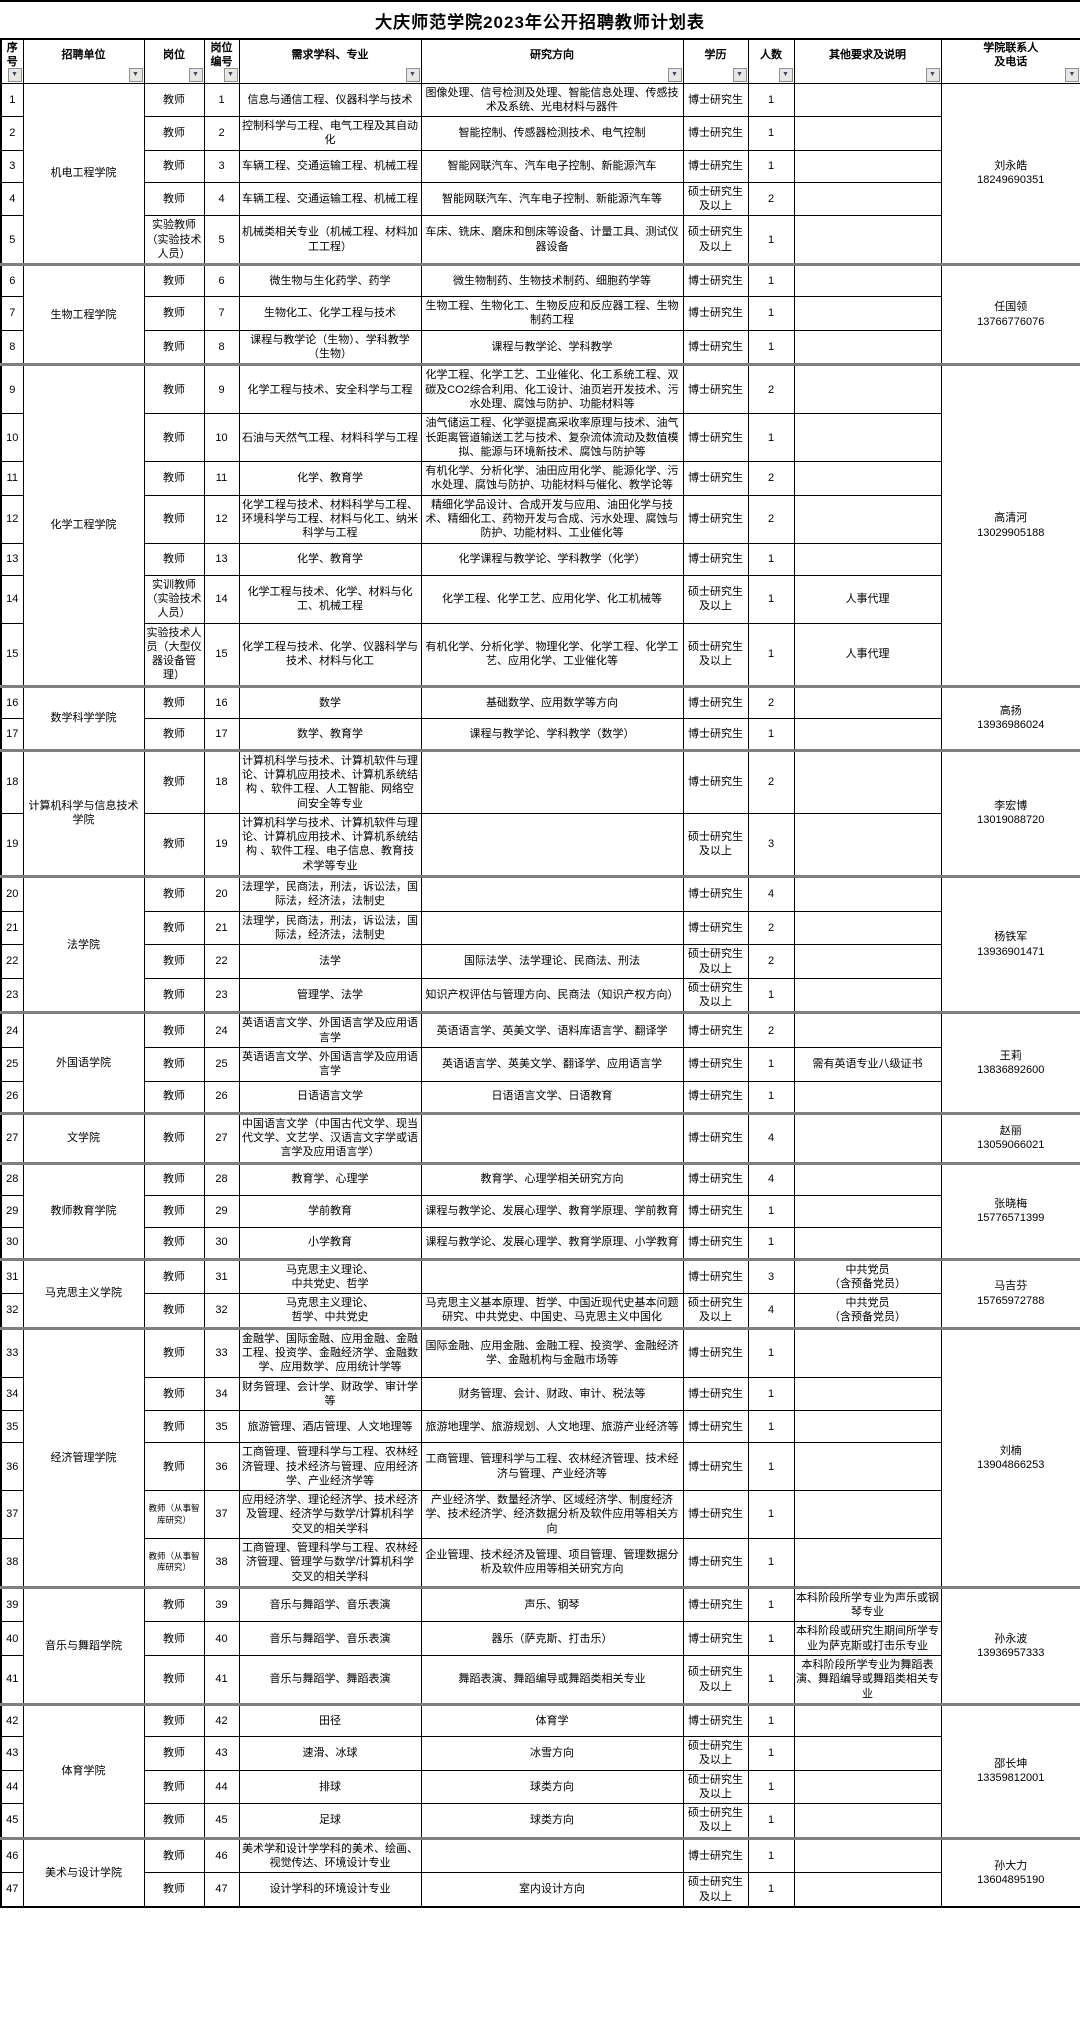 The image size is (1080, 2020). What do you see at coordinates (1010, 1293) in the screenshot?
I see `cell-contact: 马吉芬 15765972788` at bounding box center [1010, 1293].